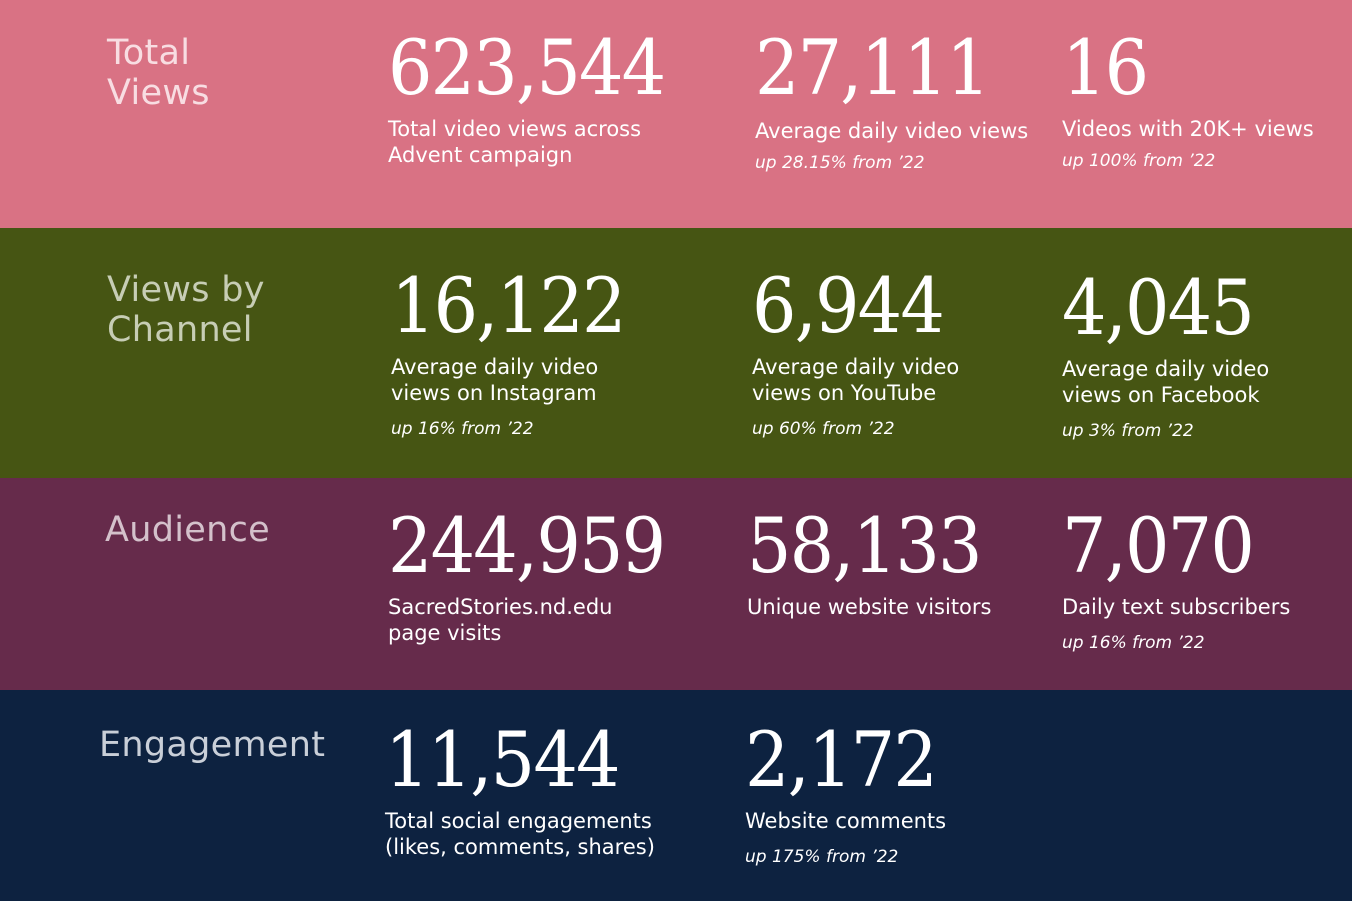 The image size is (1352, 901). I want to click on stat-description: SacredStories.nd.edu page visits, so click(500, 620).